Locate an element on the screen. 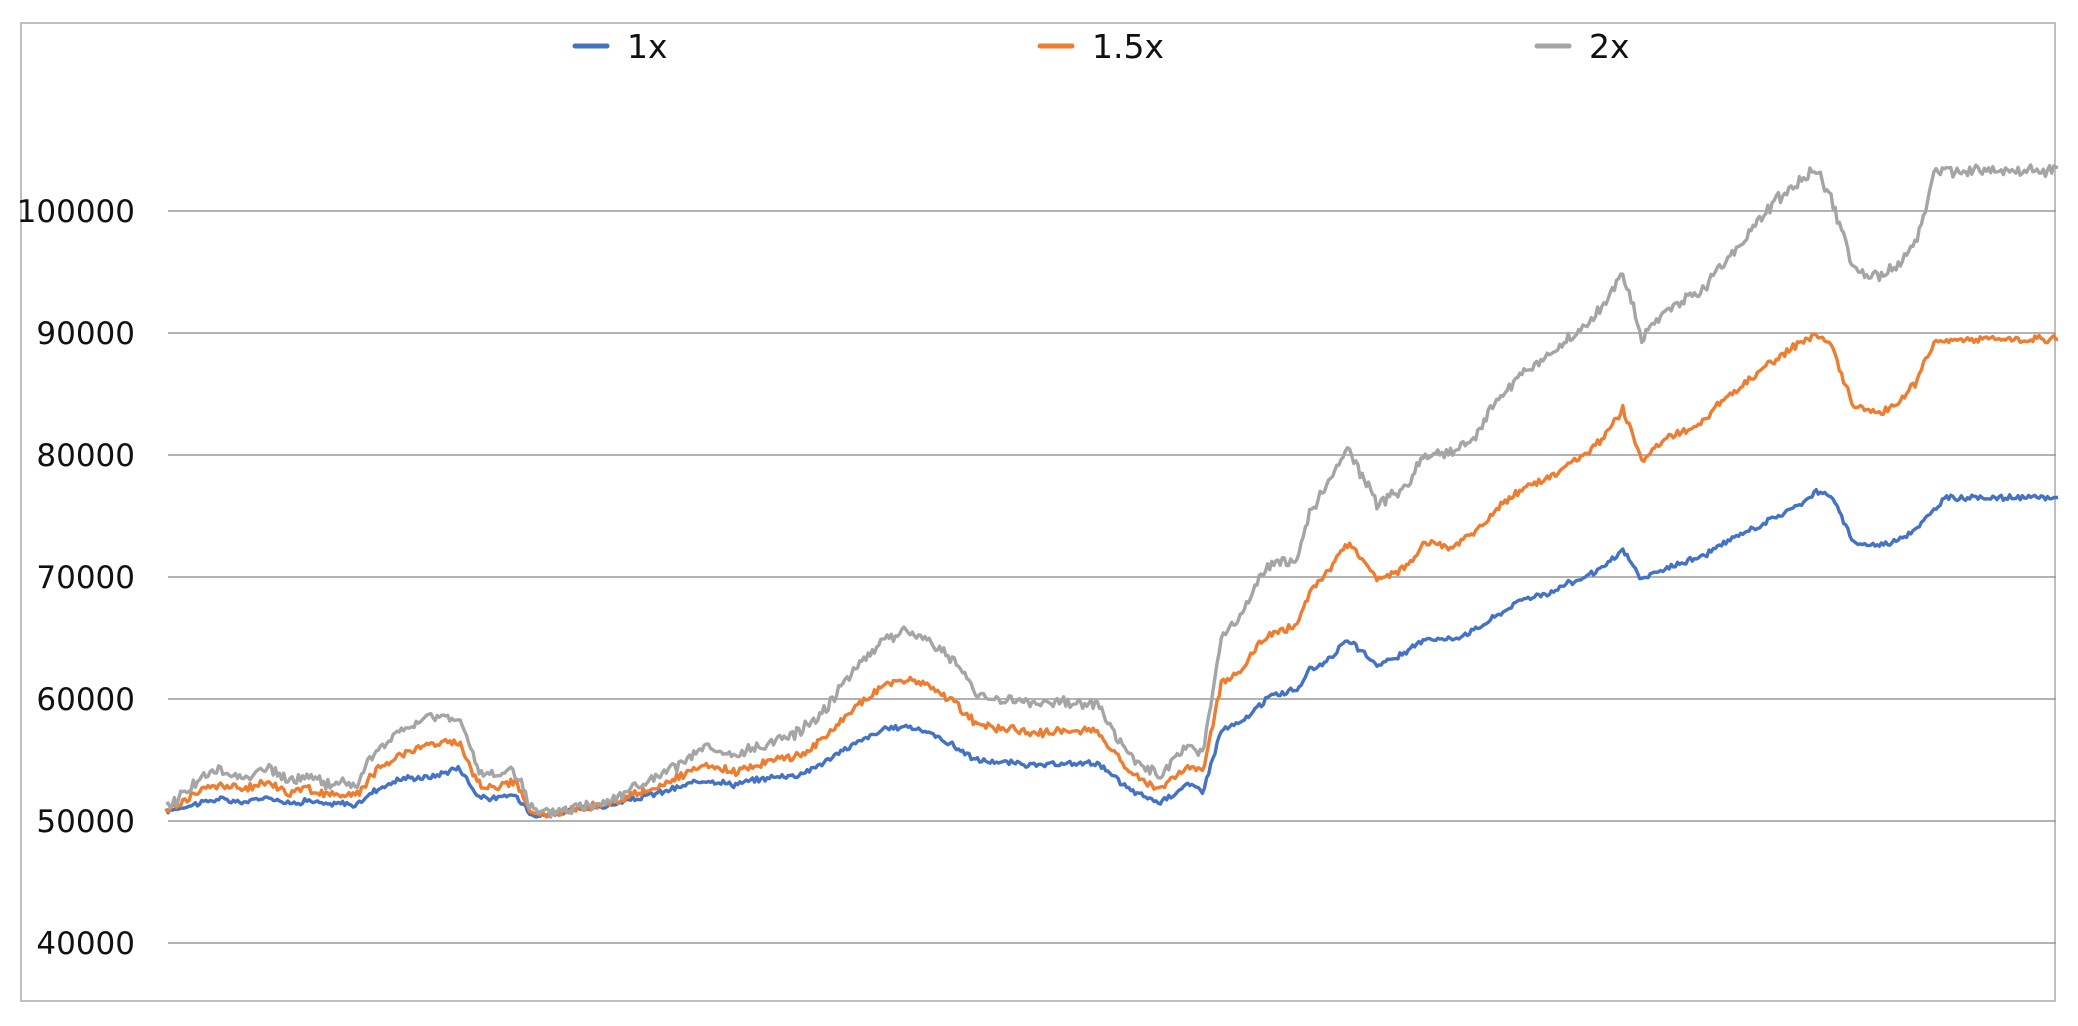 The width and height of the screenshot is (2078, 1026). y-axis-tick-labels: 40000 50000 60000 70000 80000 90000 100000 is located at coordinates (76, 578).